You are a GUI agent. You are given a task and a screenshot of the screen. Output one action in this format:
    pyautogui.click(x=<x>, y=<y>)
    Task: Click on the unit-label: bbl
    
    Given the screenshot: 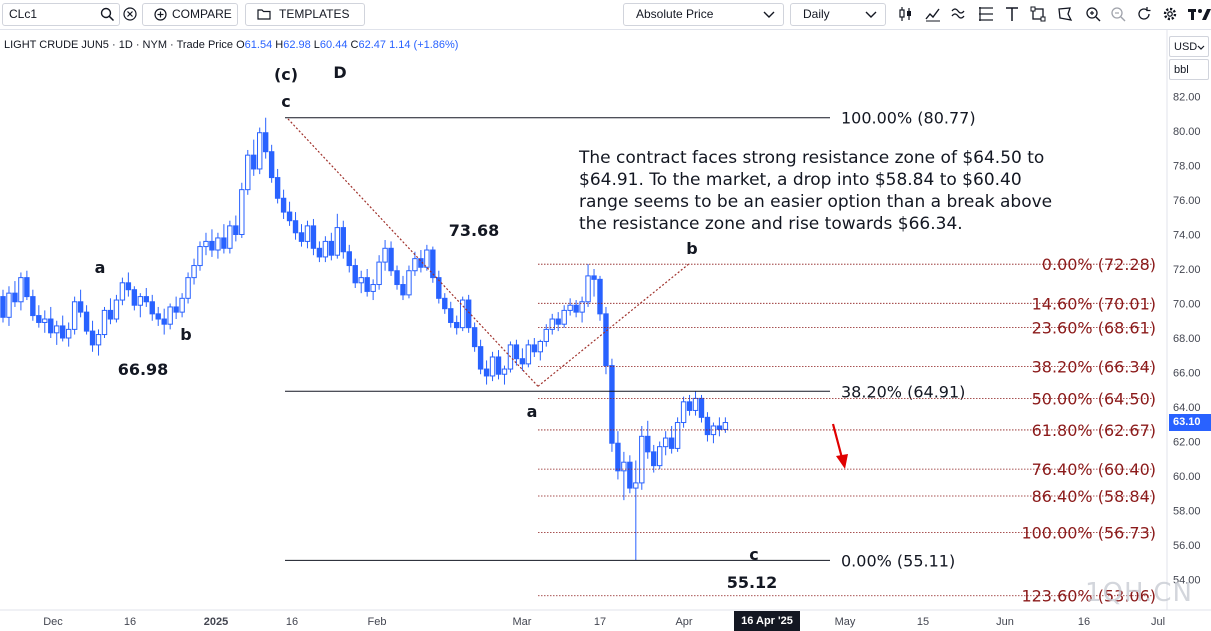 What is the action you would take?
    pyautogui.click(x=1181, y=70)
    